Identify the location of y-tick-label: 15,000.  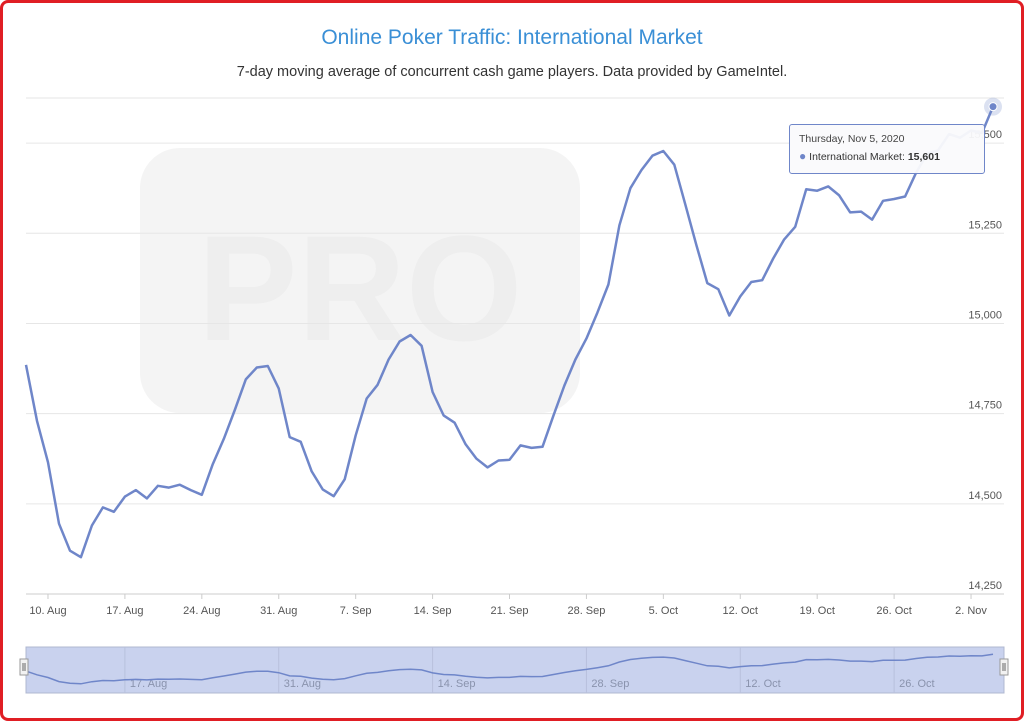
(985, 315).